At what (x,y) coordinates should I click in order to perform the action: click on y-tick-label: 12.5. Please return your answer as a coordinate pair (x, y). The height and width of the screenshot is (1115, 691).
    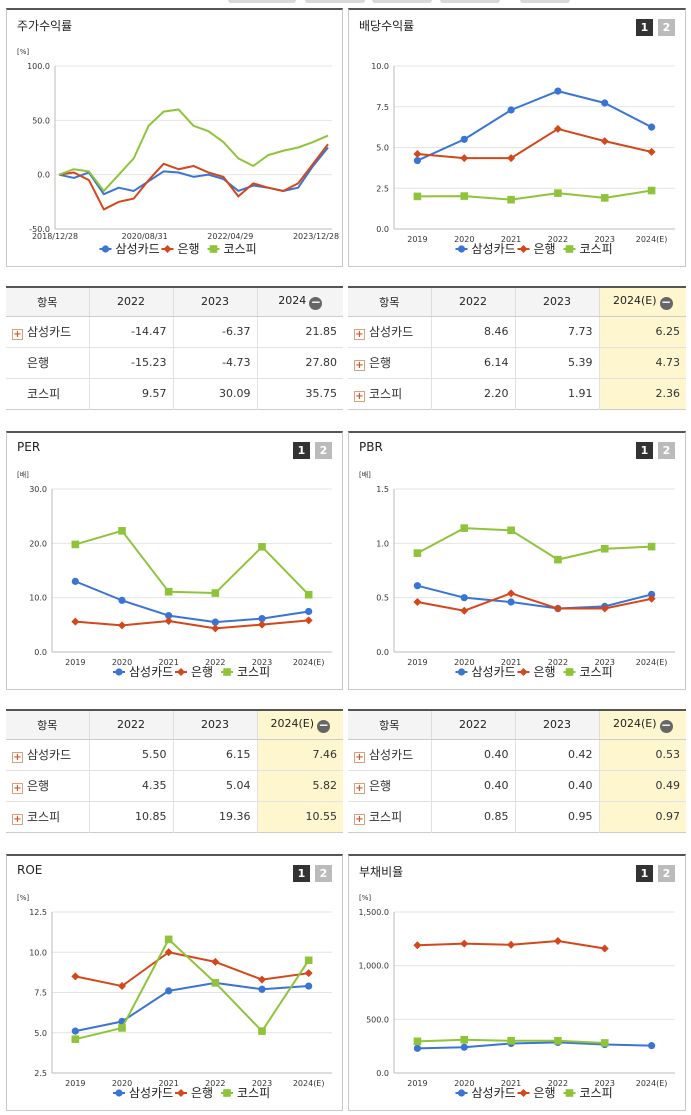
    Looking at the image, I should click on (38, 912).